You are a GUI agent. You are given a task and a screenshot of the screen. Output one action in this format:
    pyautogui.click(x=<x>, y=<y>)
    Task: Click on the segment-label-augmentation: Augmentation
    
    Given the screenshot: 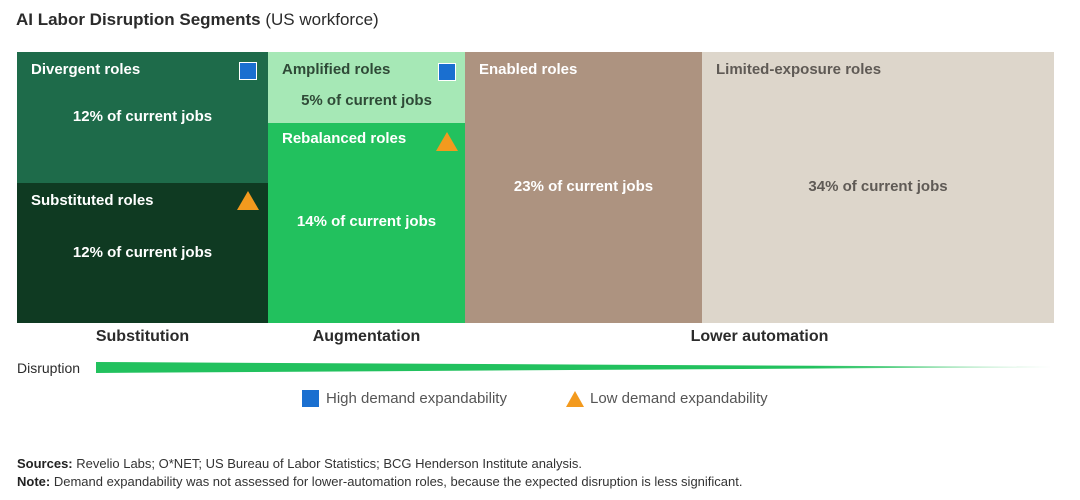 What is the action you would take?
    pyautogui.click(x=366, y=336)
    